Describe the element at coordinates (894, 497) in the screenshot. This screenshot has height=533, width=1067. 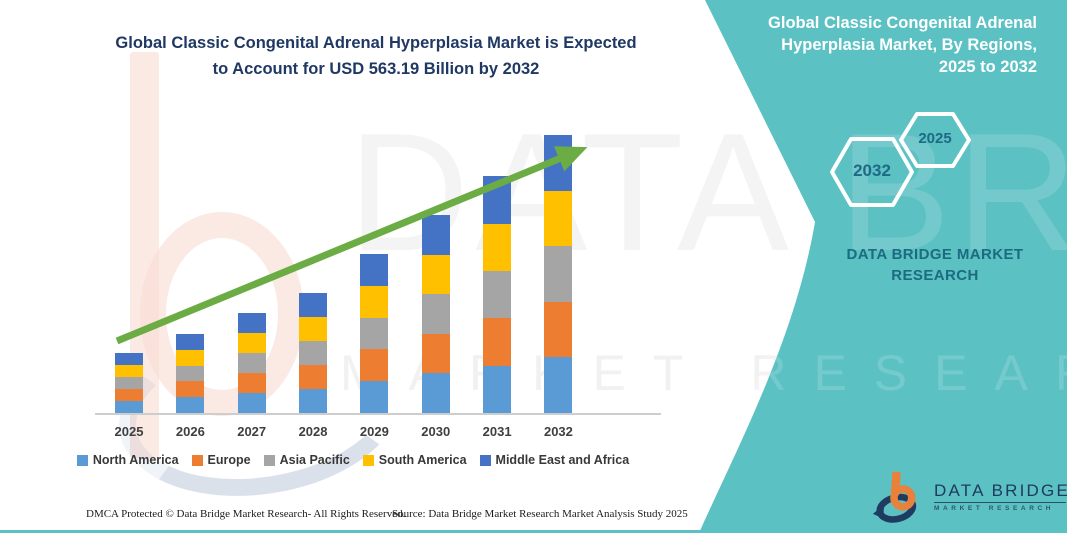
I see `dbmr-logo-icon` at that location.